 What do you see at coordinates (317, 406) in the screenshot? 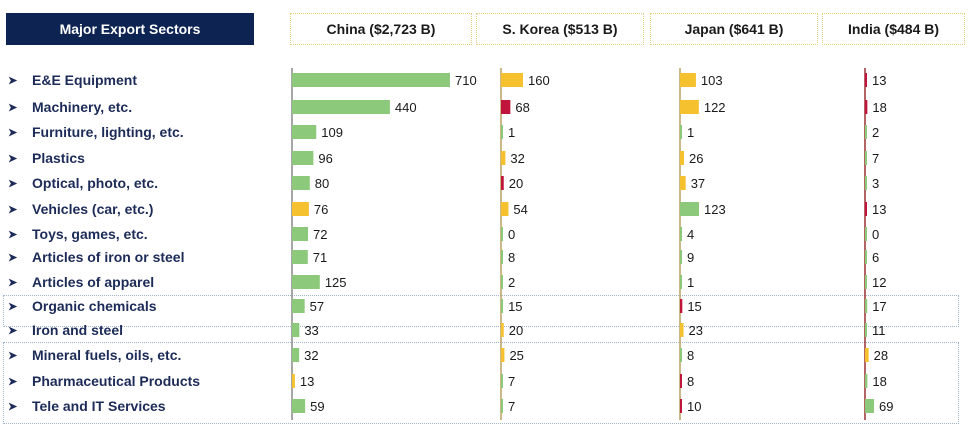
I see `value-label: 59` at bounding box center [317, 406].